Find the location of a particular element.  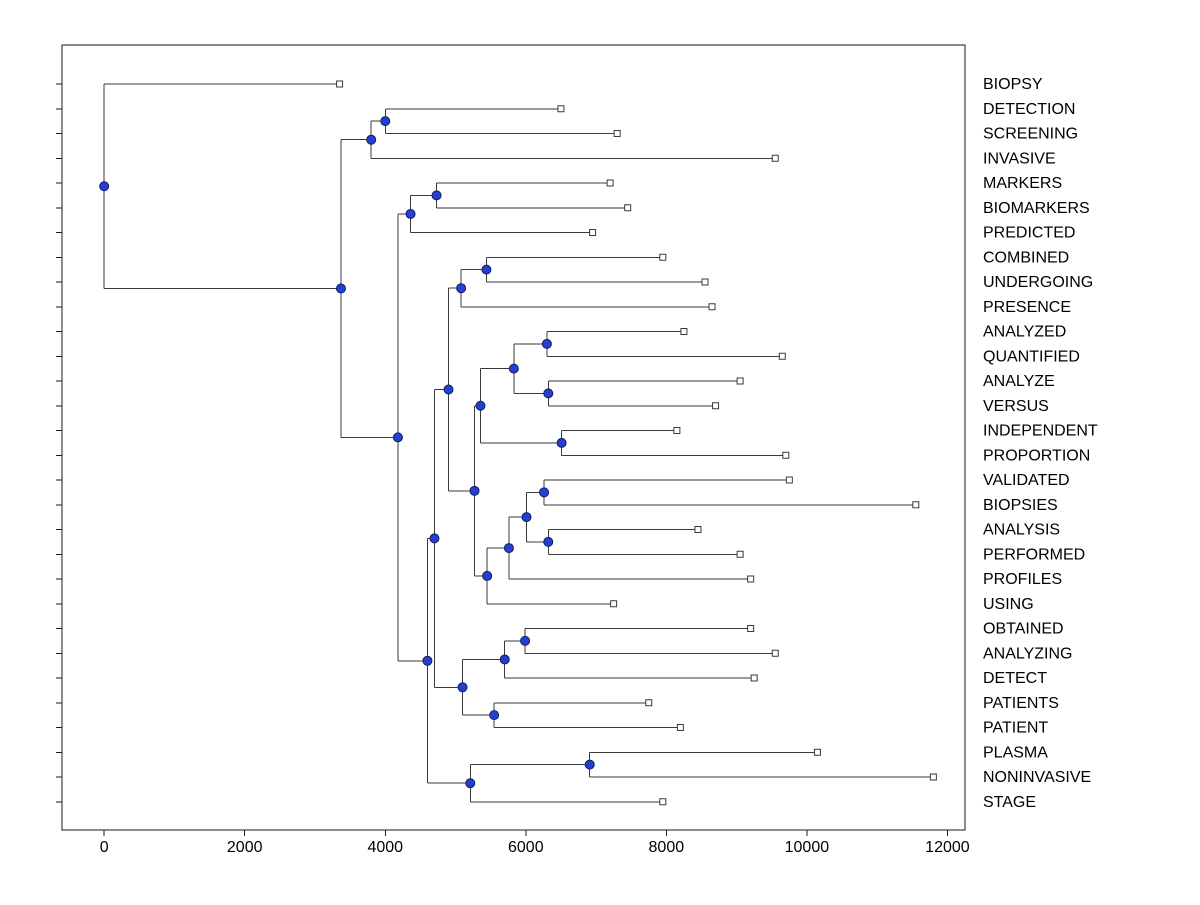

leaf-label: PREDICTED is located at coordinates (1029, 233).